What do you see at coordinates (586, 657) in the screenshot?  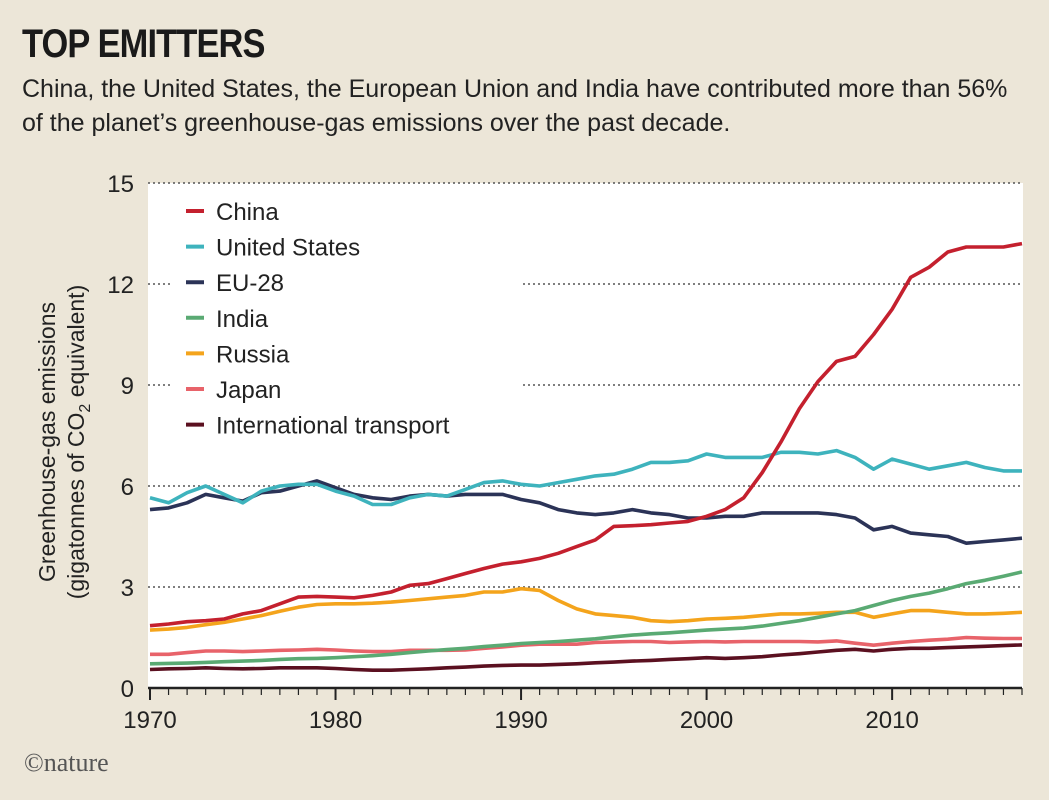 I see `series-line-international-transport` at bounding box center [586, 657].